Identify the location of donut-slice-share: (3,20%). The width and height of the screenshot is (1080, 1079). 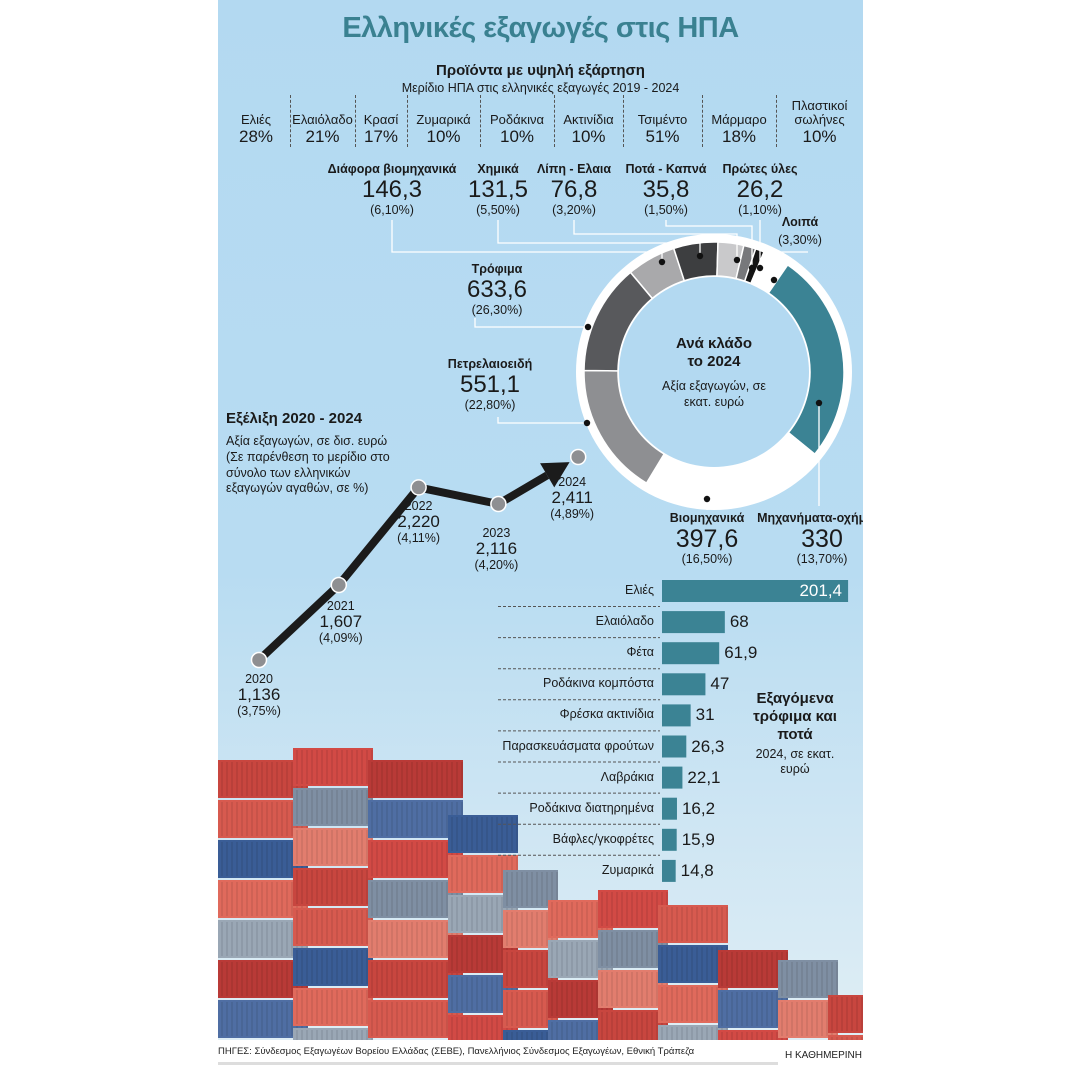
(574, 210).